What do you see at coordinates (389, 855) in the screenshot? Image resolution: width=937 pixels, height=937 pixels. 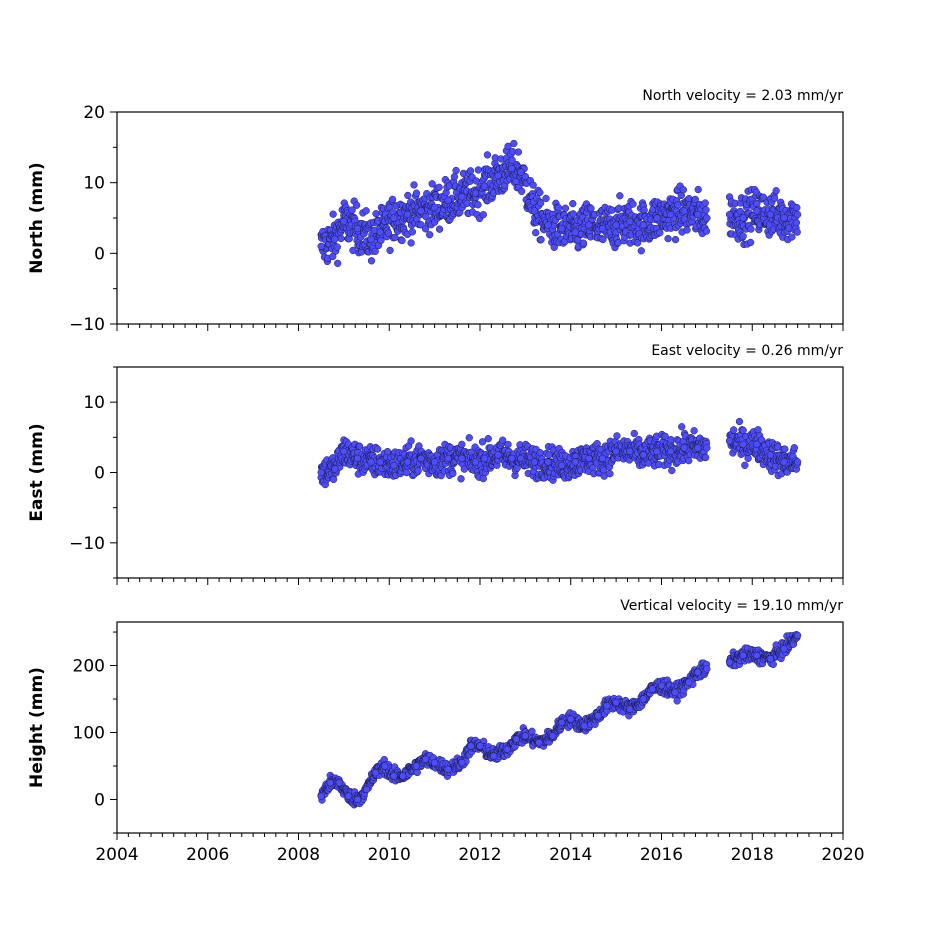 I see `x-tick-label: 2010` at bounding box center [389, 855].